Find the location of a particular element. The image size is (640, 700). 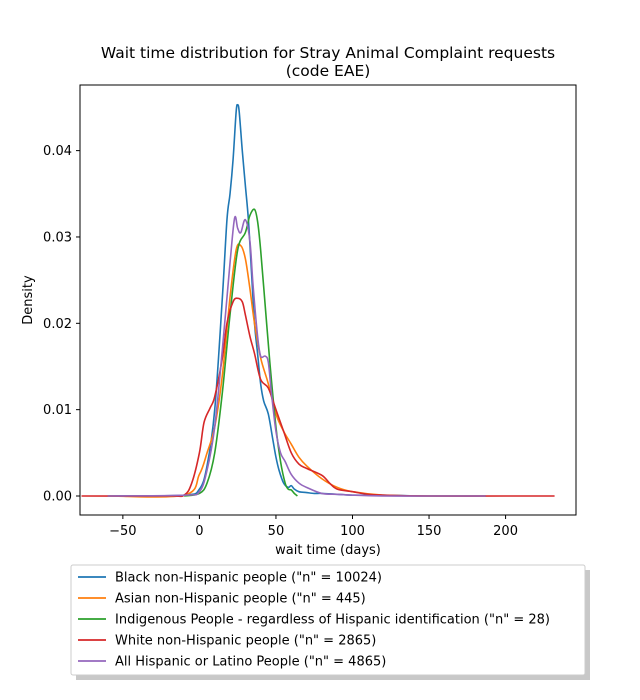

y-tick-label: 0.02 is located at coordinates (57, 324).